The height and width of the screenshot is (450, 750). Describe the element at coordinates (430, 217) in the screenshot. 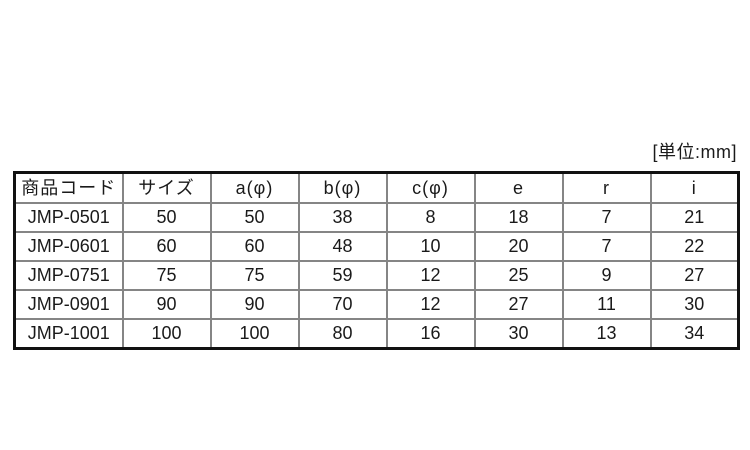

I see `cell-c: 8` at that location.